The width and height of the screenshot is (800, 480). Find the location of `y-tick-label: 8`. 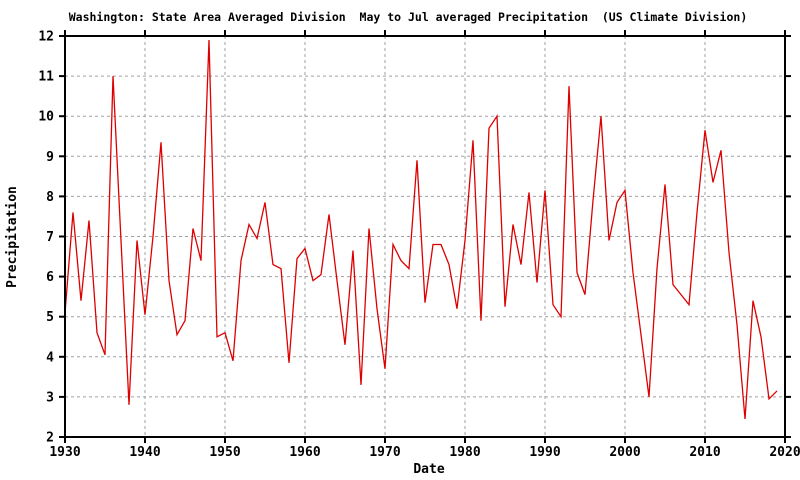

y-tick-label: 8 is located at coordinates (50, 197).